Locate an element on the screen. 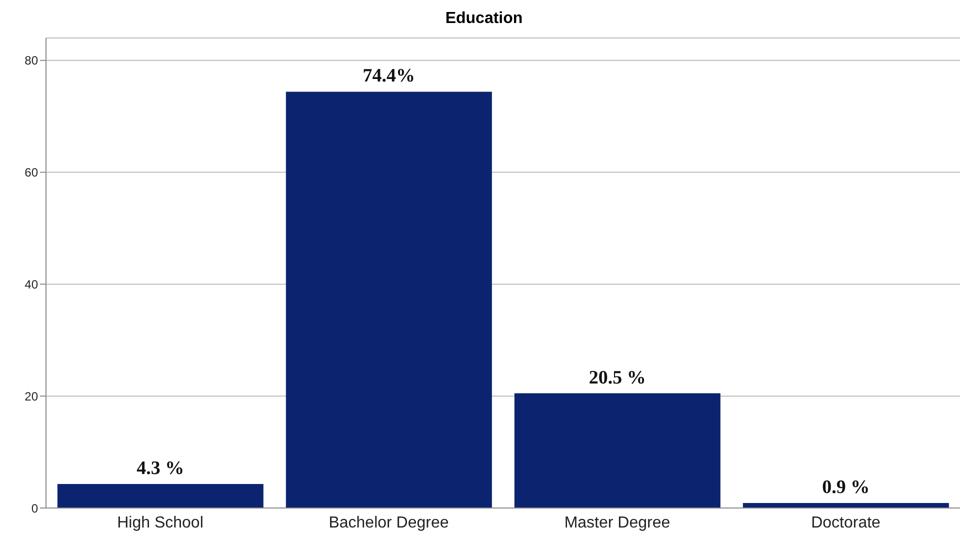 The image size is (968, 544). x-tick-label: Bachelor Degree is located at coordinates (388, 523).